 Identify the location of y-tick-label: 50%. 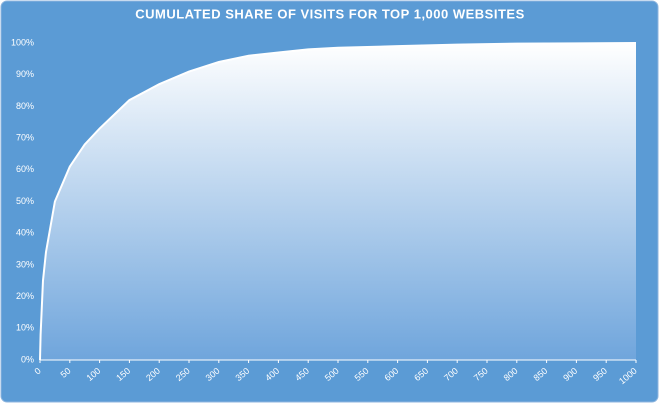
(25, 201).